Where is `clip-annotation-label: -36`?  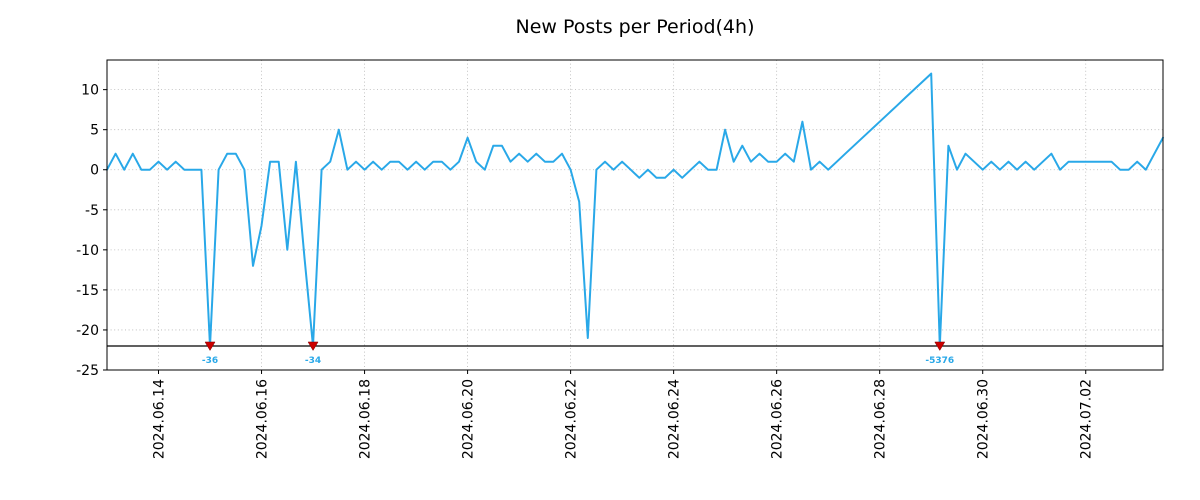 clip-annotation-label: -36 is located at coordinates (210, 361).